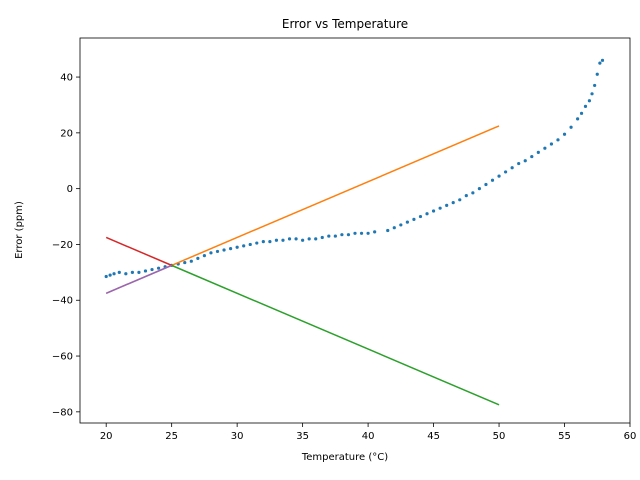 The height and width of the screenshot is (480, 640). What do you see at coordinates (237, 436) in the screenshot?
I see `x-tick-label: 30` at bounding box center [237, 436].